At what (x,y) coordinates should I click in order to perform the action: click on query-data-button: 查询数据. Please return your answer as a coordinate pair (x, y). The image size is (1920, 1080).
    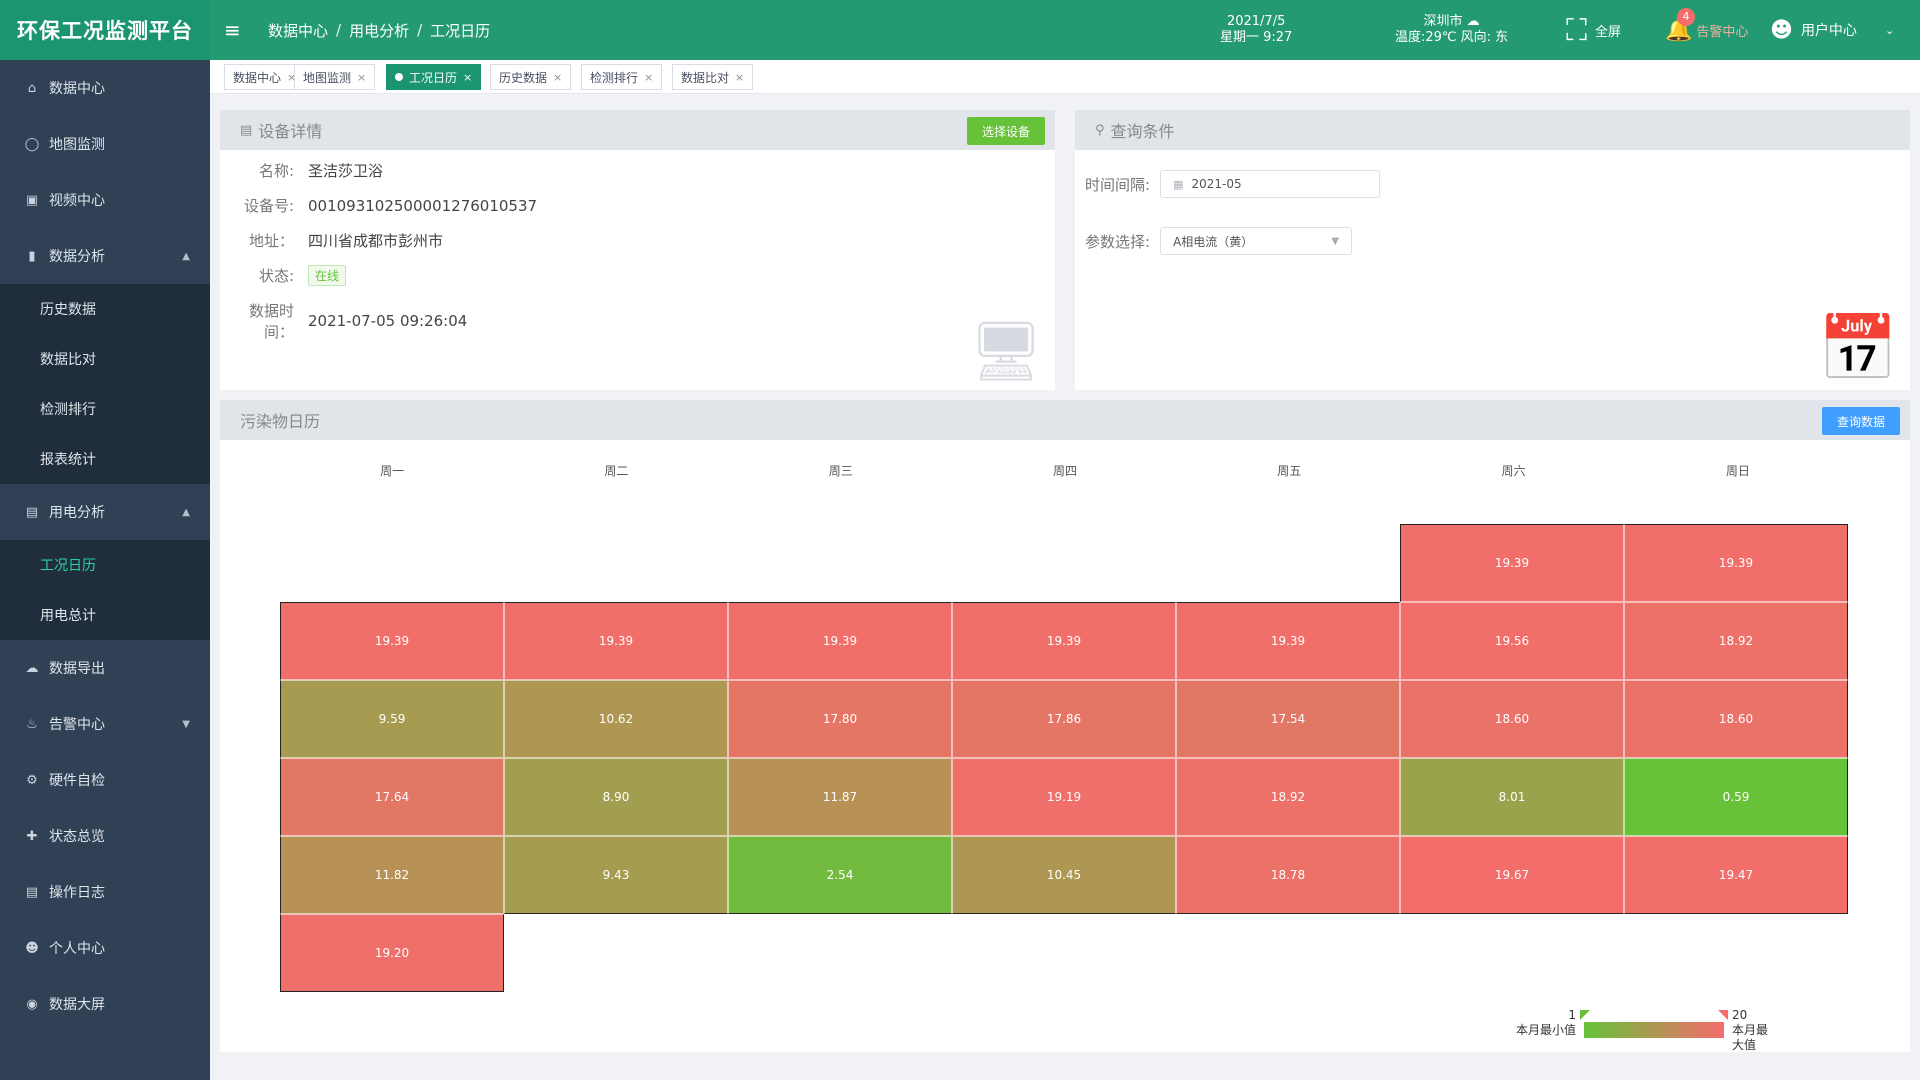
    Looking at the image, I should click on (1860, 421).